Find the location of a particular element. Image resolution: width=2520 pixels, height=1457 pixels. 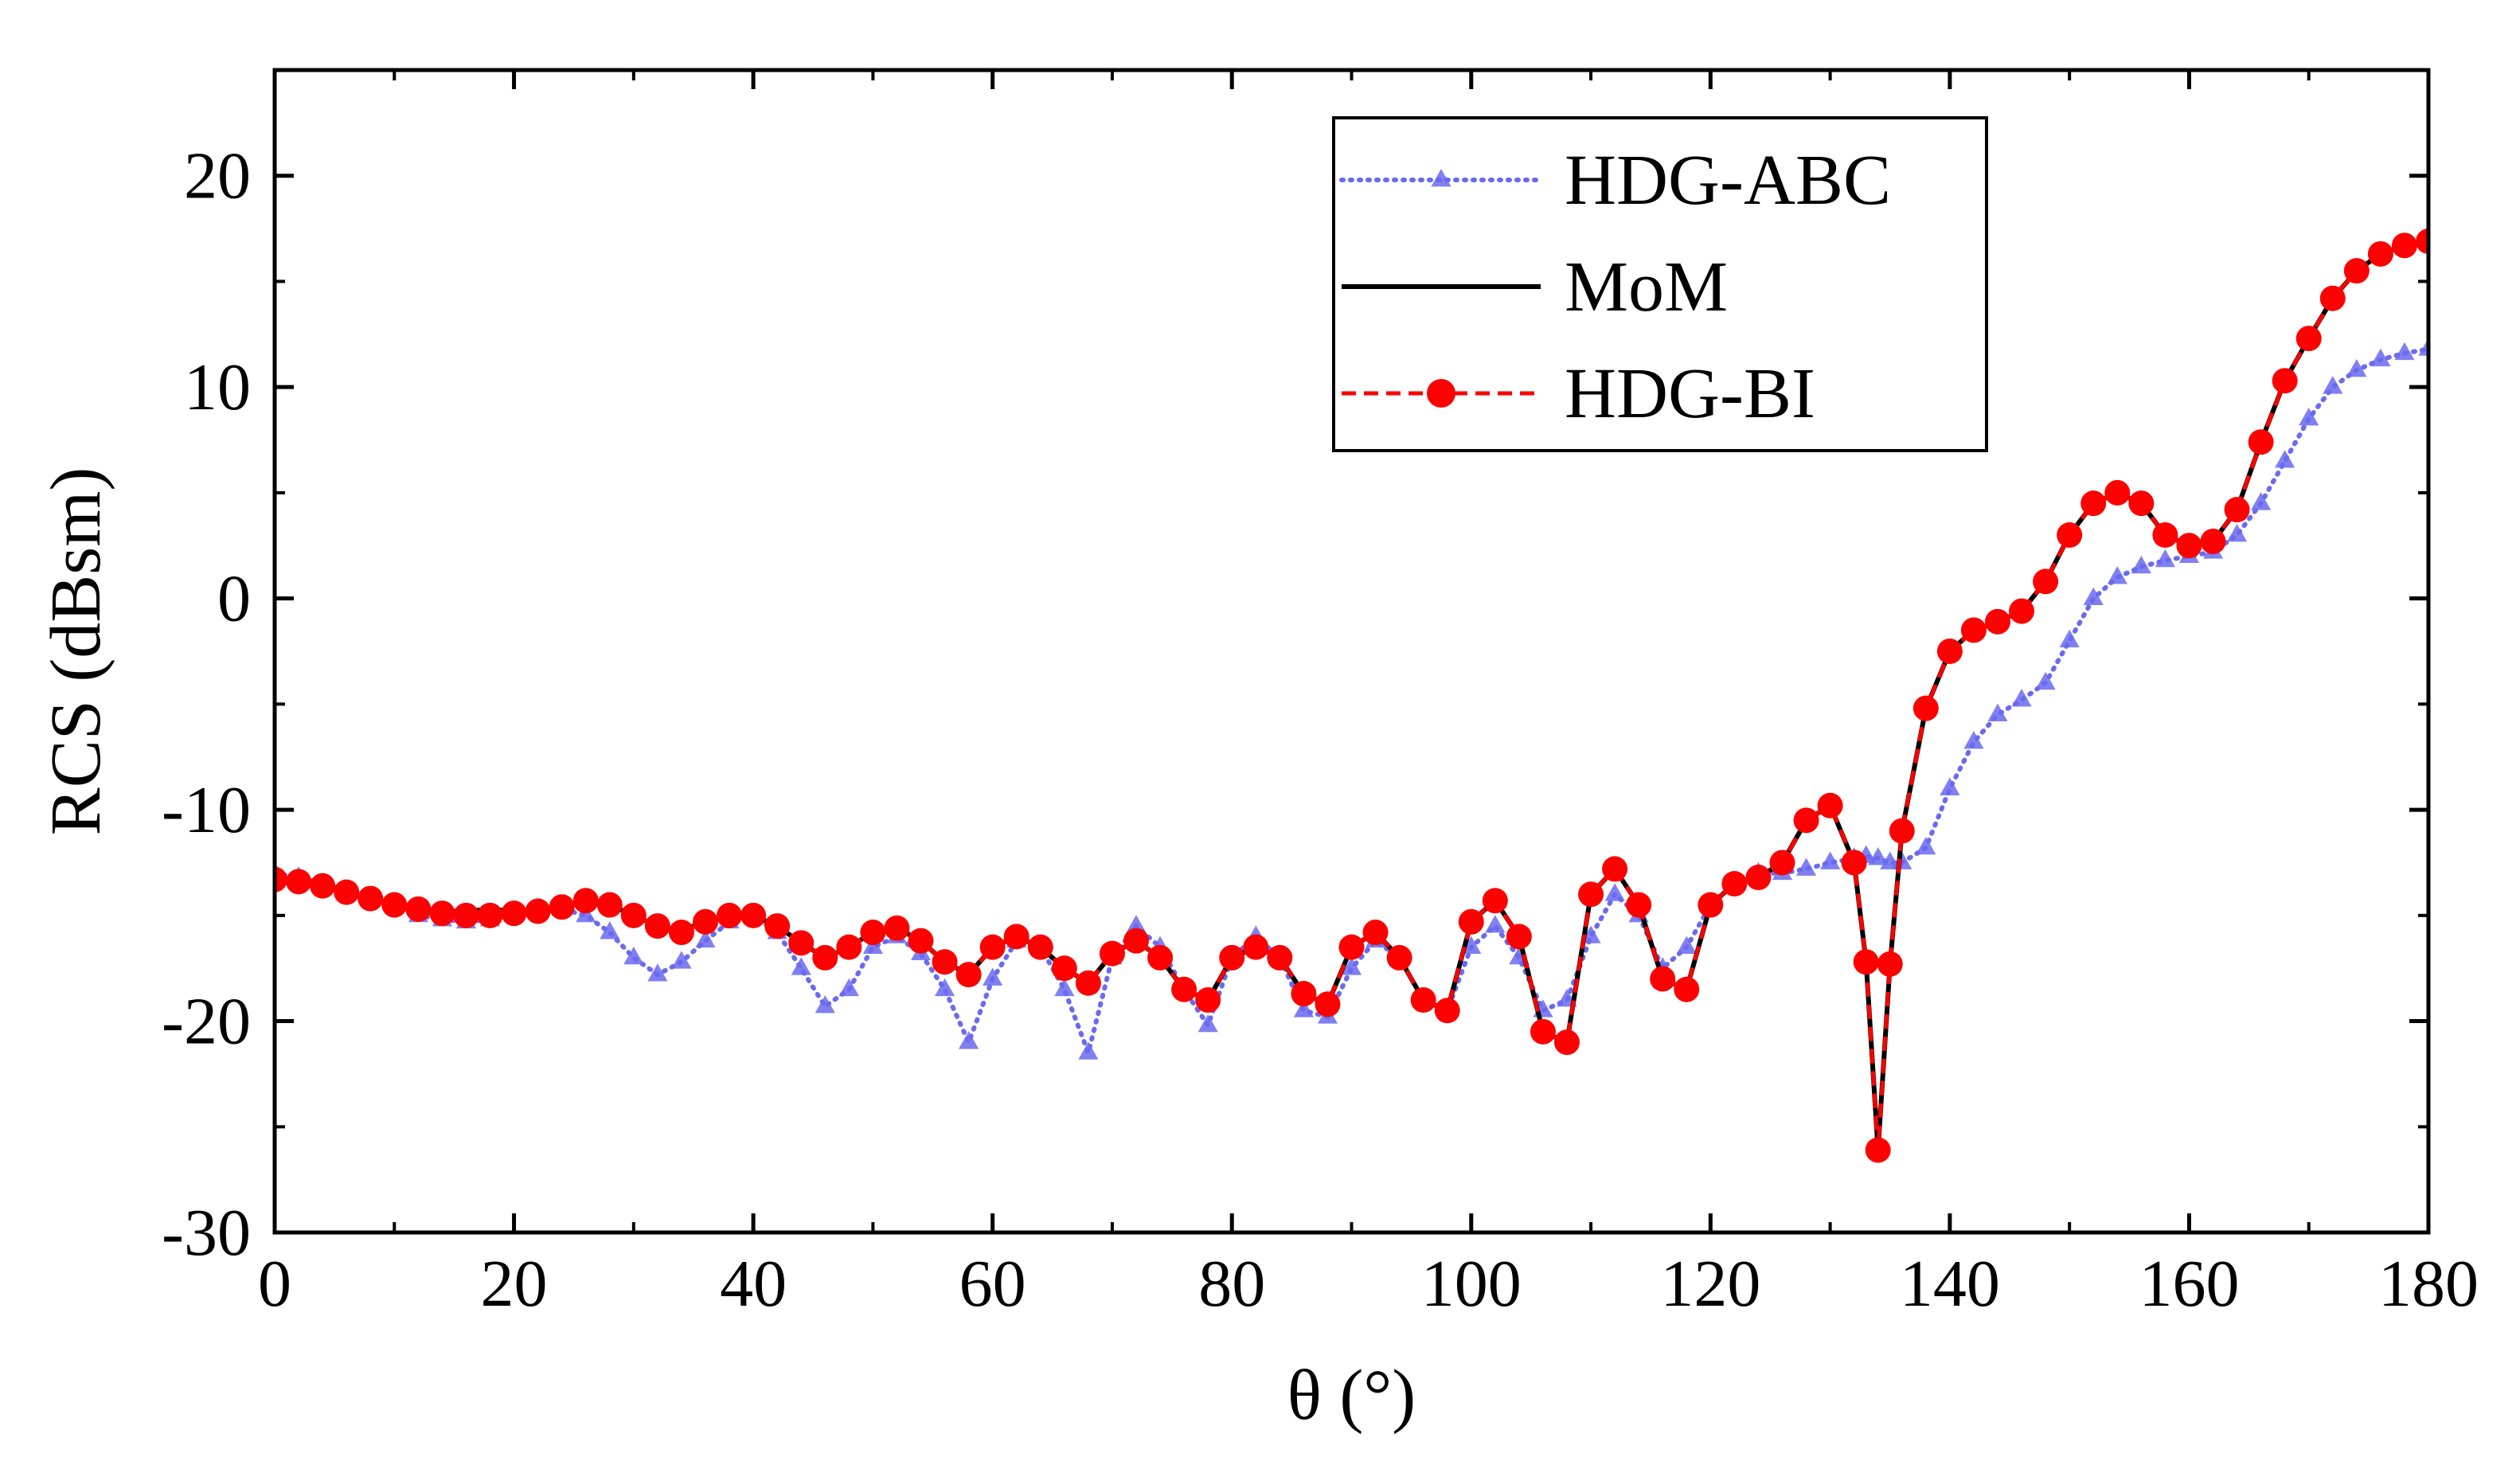

x-axis-label: θ (°) is located at coordinates (1351, 1396).